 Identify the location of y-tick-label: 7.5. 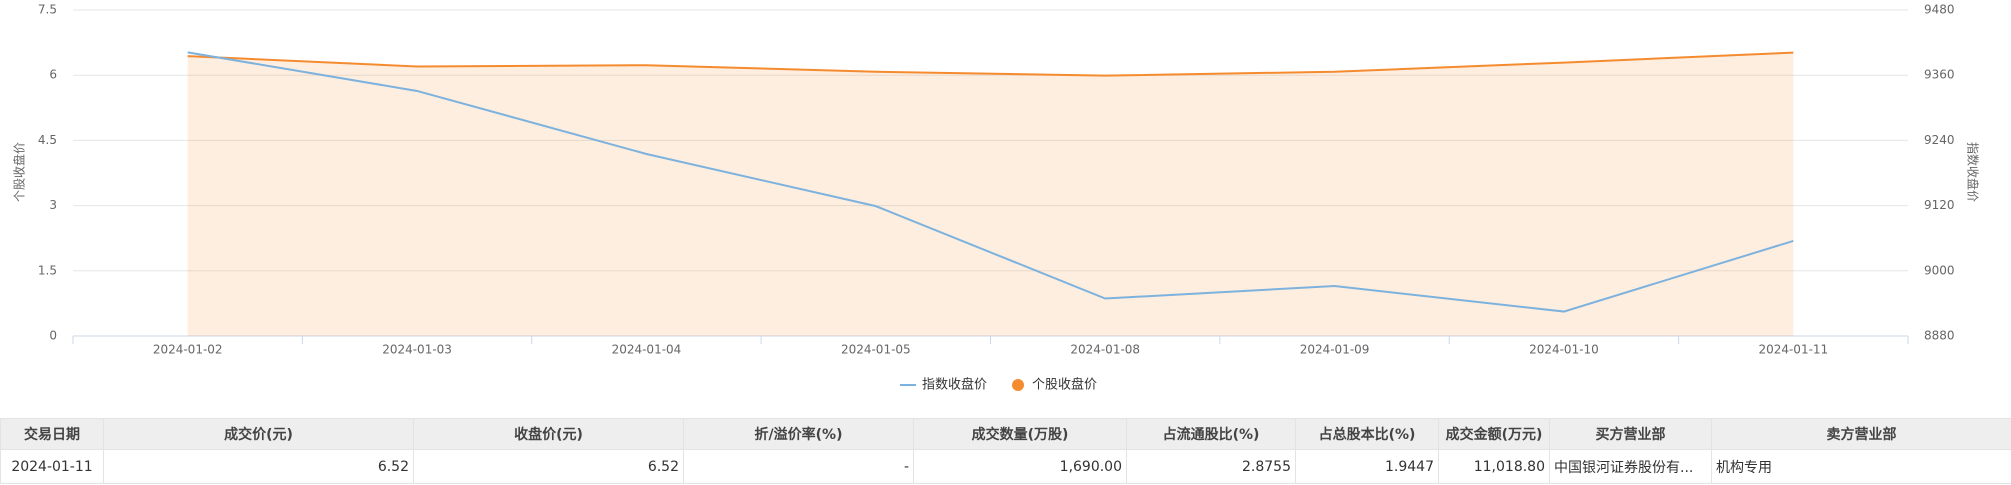
(47, 10).